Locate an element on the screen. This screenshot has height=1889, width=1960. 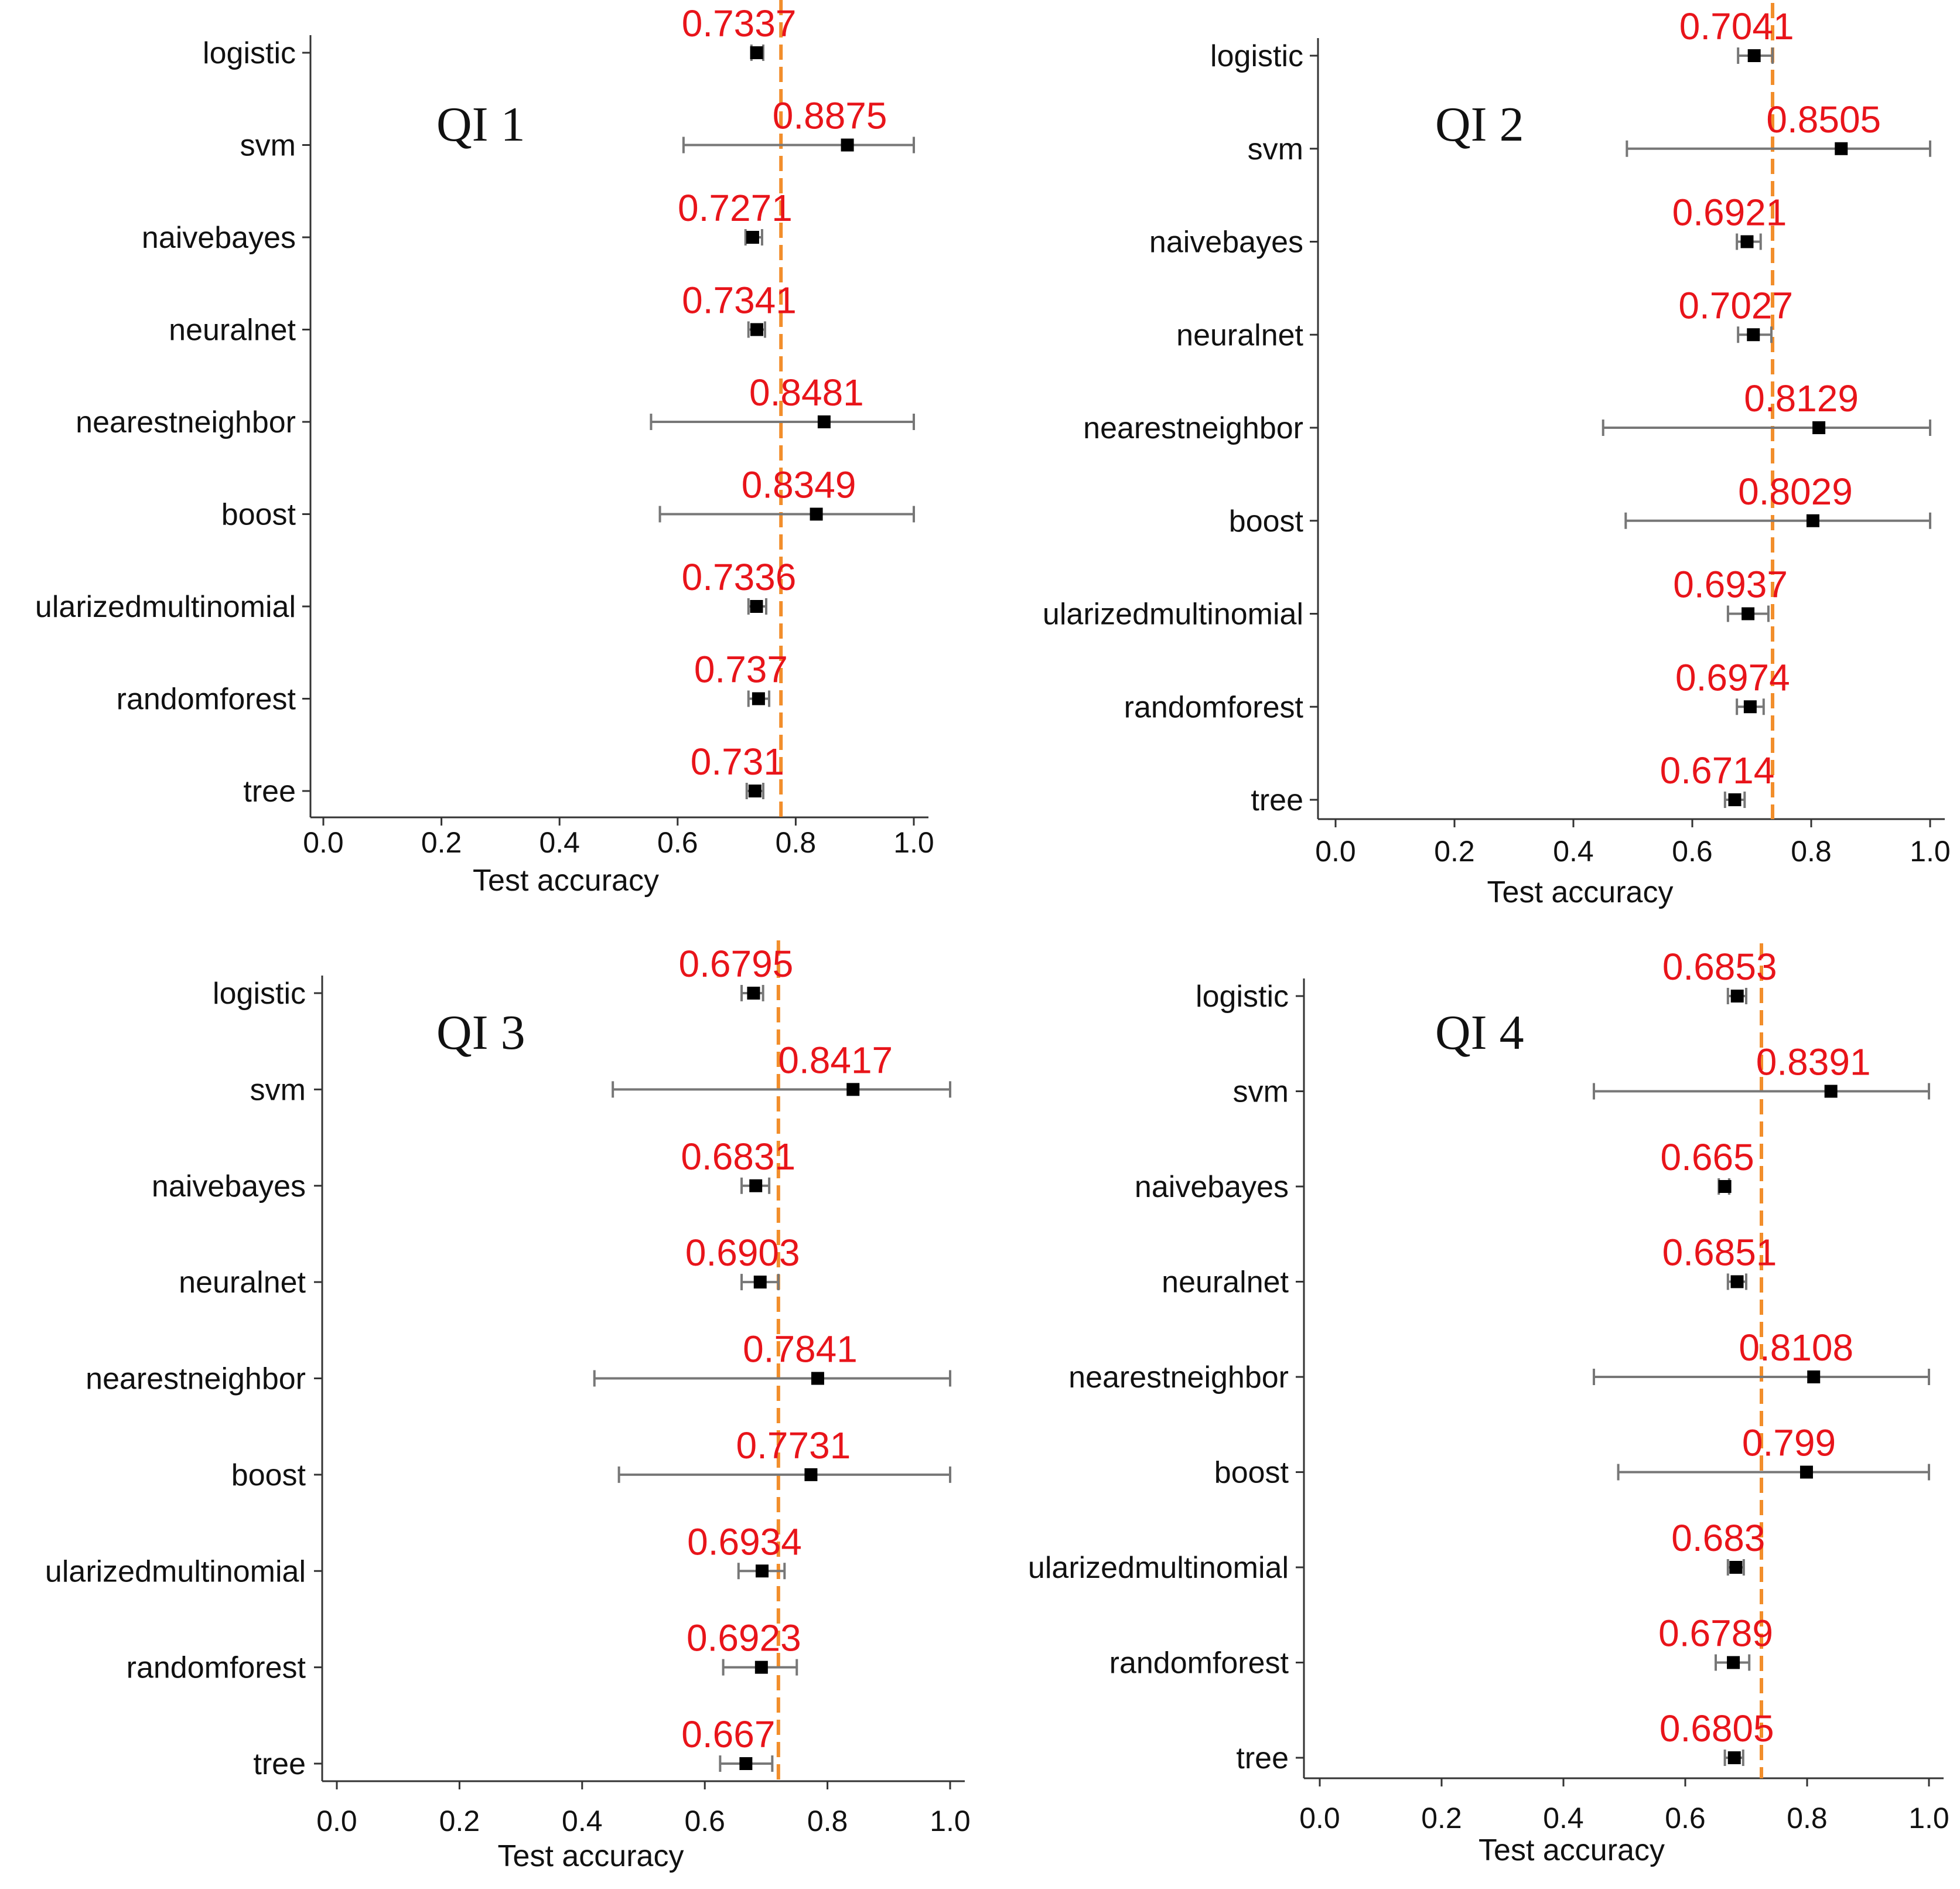
value-label: 0.8029 is located at coordinates (1795, 491).